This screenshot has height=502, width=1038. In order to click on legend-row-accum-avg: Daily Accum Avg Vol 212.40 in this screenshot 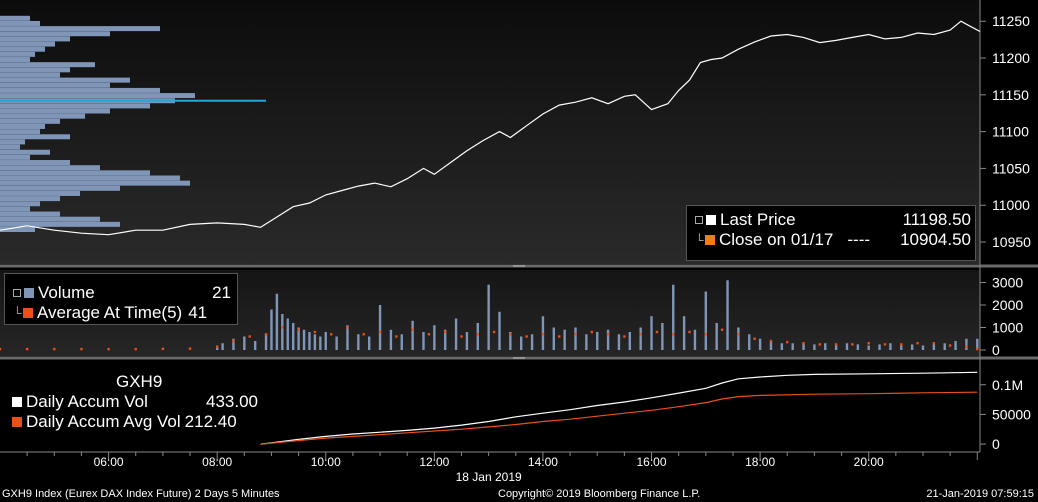, I will do `click(138, 422)`.